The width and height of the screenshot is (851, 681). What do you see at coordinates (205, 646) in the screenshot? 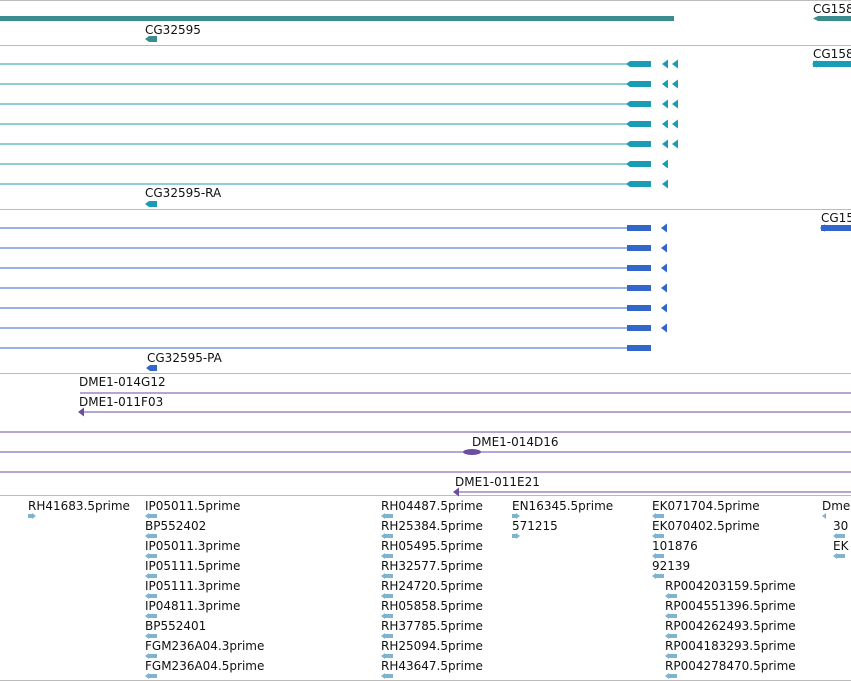
I see `feature-label: FGM236A04.3prime` at bounding box center [205, 646].